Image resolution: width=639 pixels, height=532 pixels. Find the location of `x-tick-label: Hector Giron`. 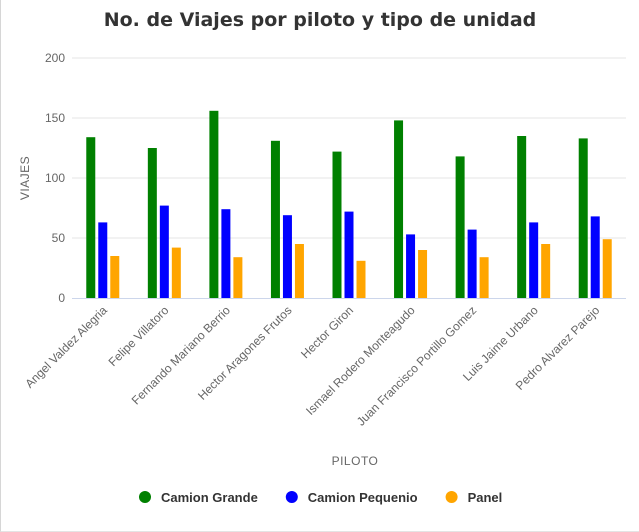

x-tick-label: Hector Giron is located at coordinates (327, 332).